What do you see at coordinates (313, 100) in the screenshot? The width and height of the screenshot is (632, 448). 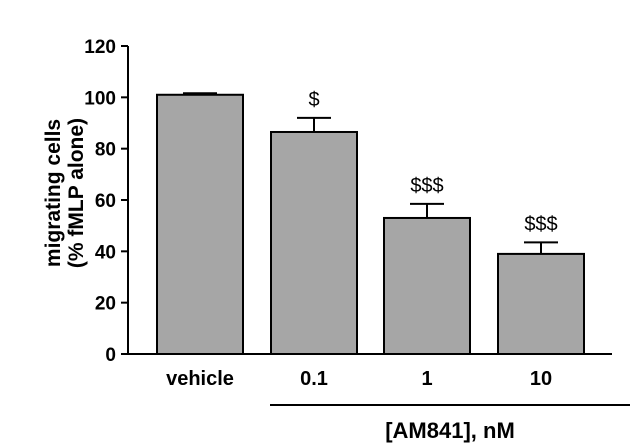 I see `significance-label-1: $` at bounding box center [313, 100].